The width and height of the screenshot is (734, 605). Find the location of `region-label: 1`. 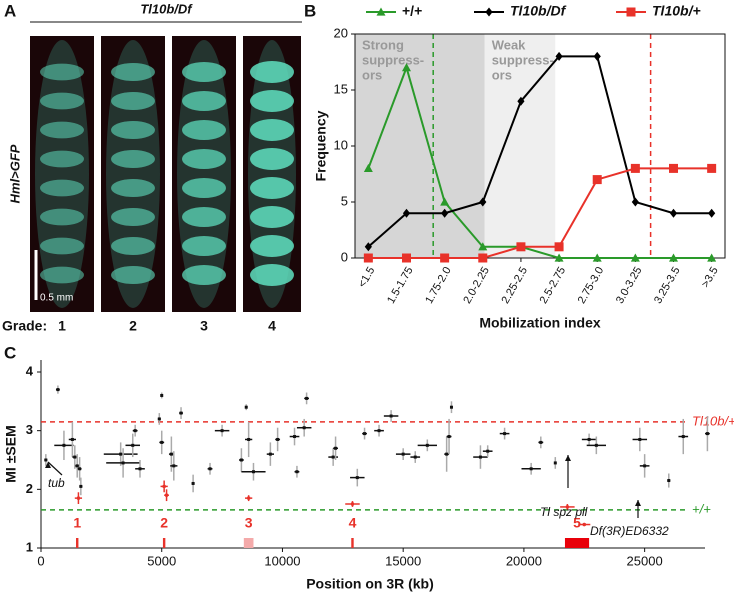

region-label: 1 is located at coordinates (77, 523).